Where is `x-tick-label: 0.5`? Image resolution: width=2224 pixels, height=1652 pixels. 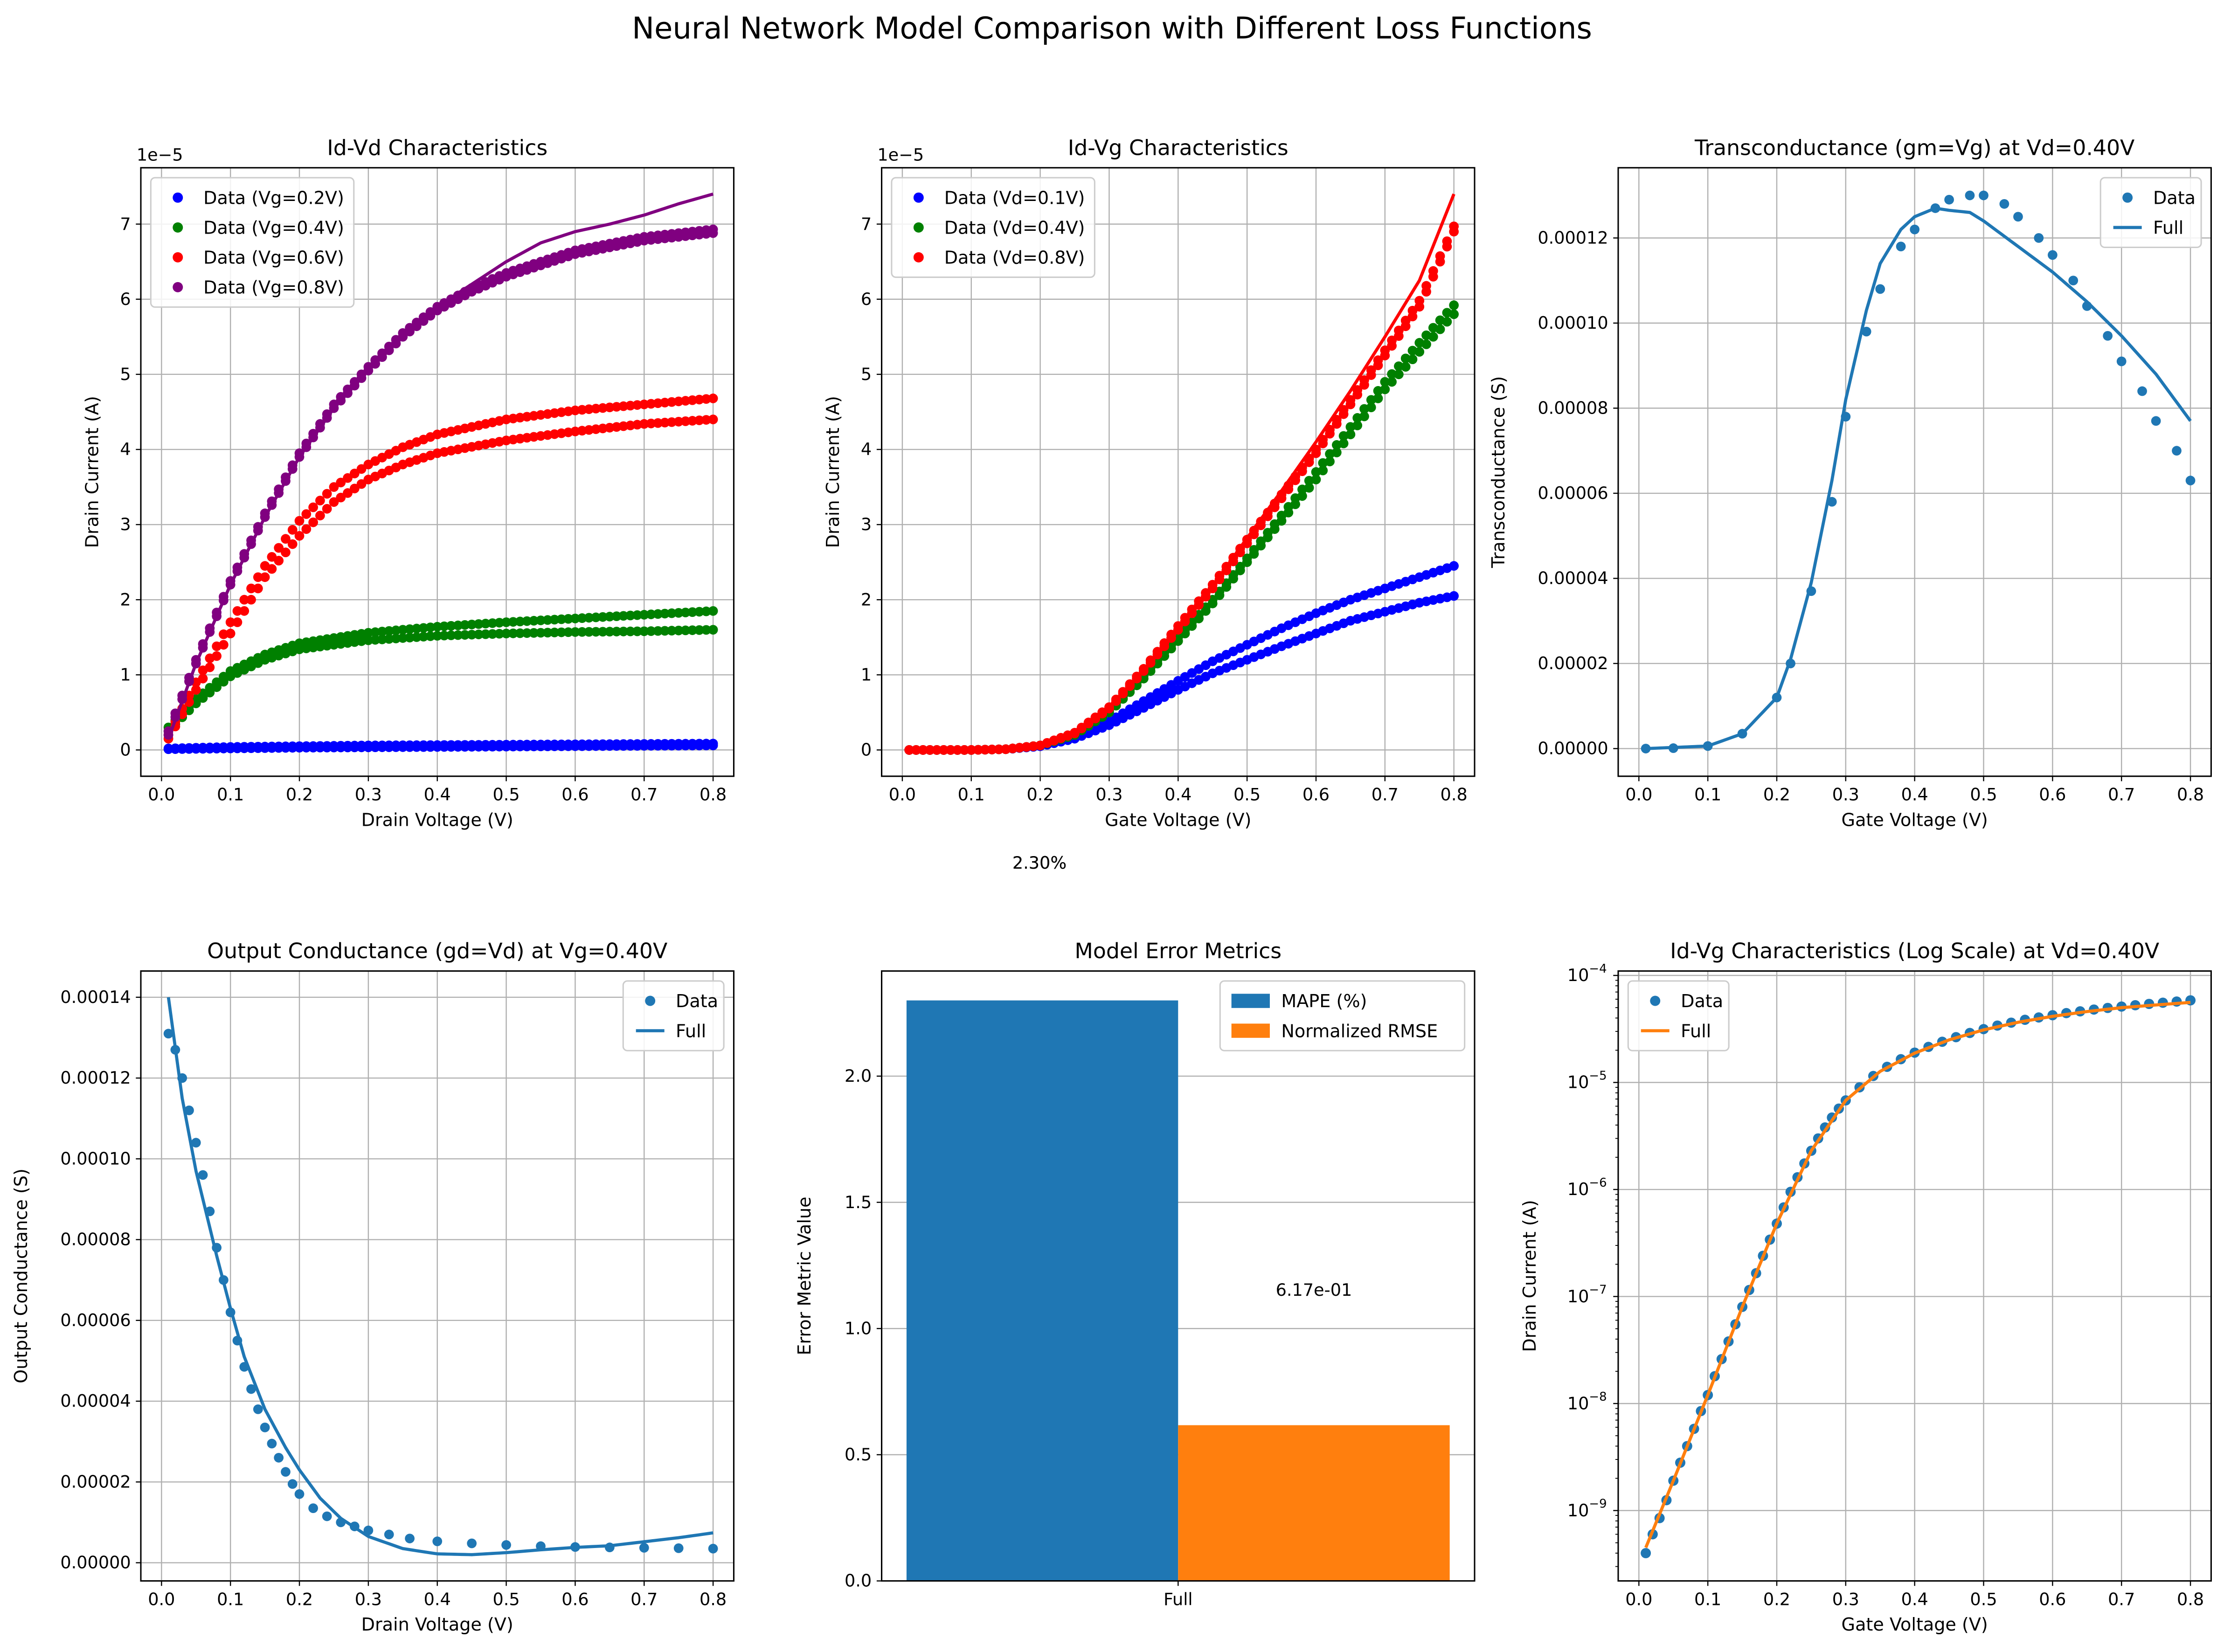 x-tick-label: 0.5 is located at coordinates (506, 1599).